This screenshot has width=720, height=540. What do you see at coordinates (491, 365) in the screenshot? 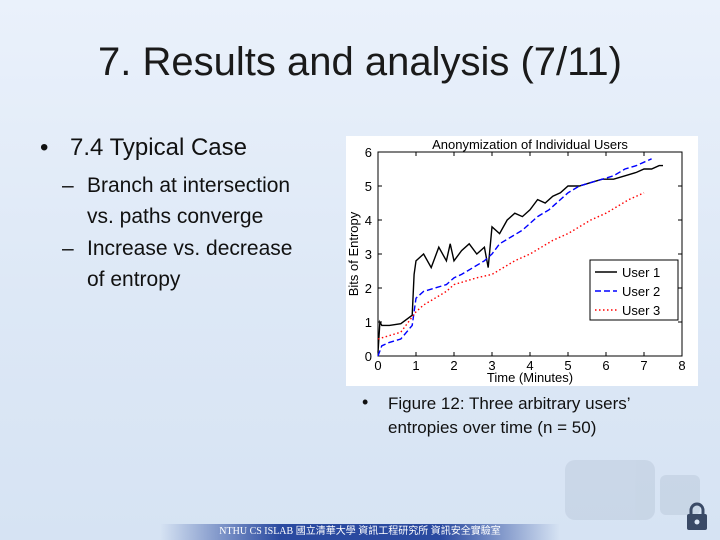
I see `x-tick-label: 3` at bounding box center [491, 365].